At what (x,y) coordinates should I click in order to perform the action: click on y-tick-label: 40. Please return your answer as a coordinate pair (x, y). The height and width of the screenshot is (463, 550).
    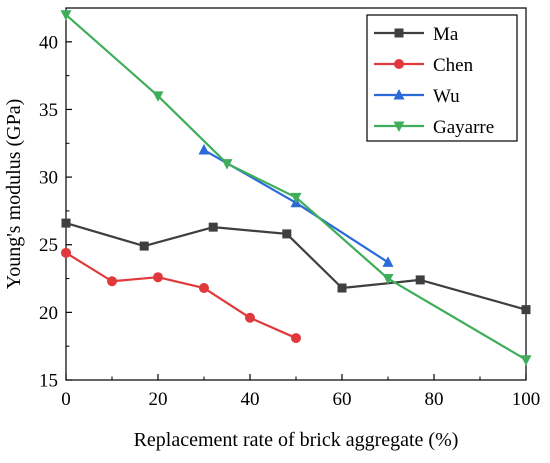
    Looking at the image, I should click on (48, 42).